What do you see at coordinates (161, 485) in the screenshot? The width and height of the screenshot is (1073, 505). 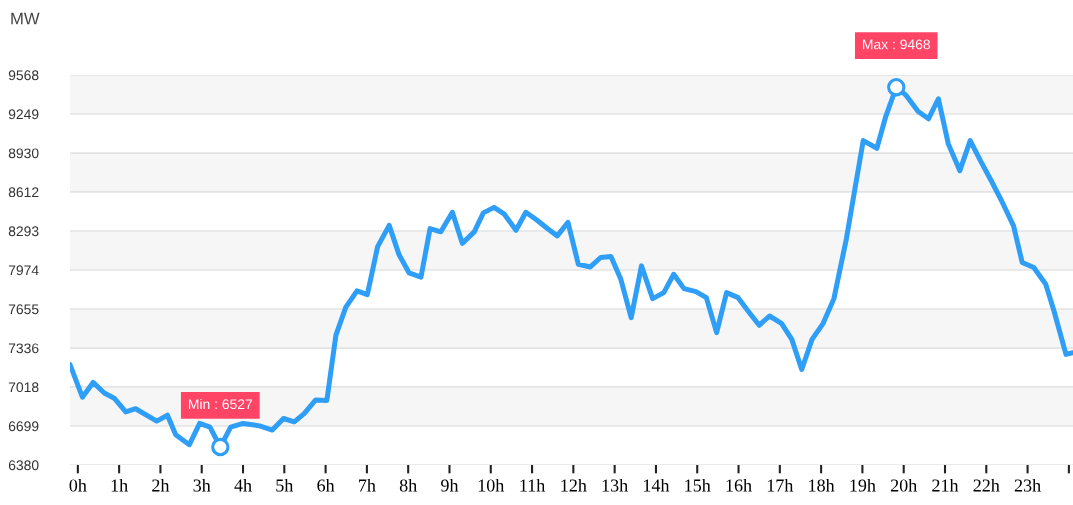 I see `x-tick-label: 2h` at bounding box center [161, 485].